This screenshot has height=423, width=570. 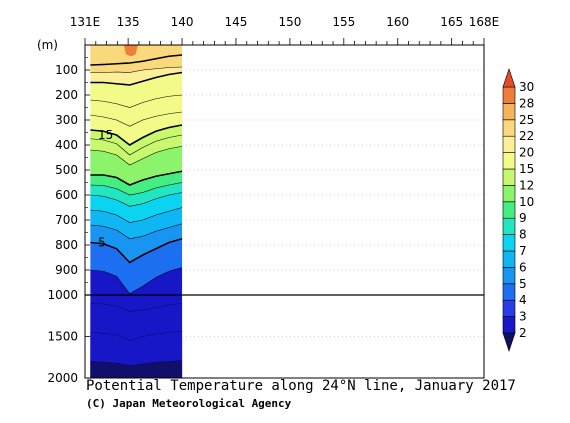 I want to click on isotherm-lines: 15 5, so click(x=136, y=210).